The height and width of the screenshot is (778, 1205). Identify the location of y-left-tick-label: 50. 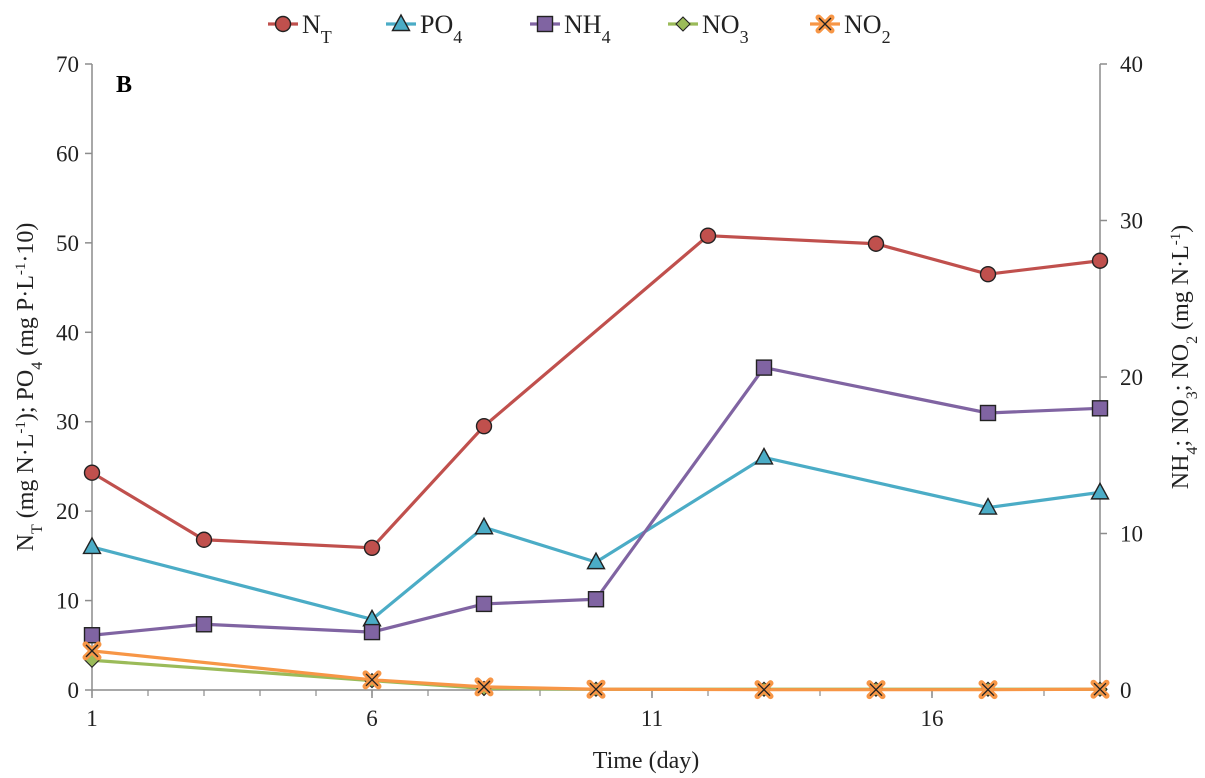
(67, 243).